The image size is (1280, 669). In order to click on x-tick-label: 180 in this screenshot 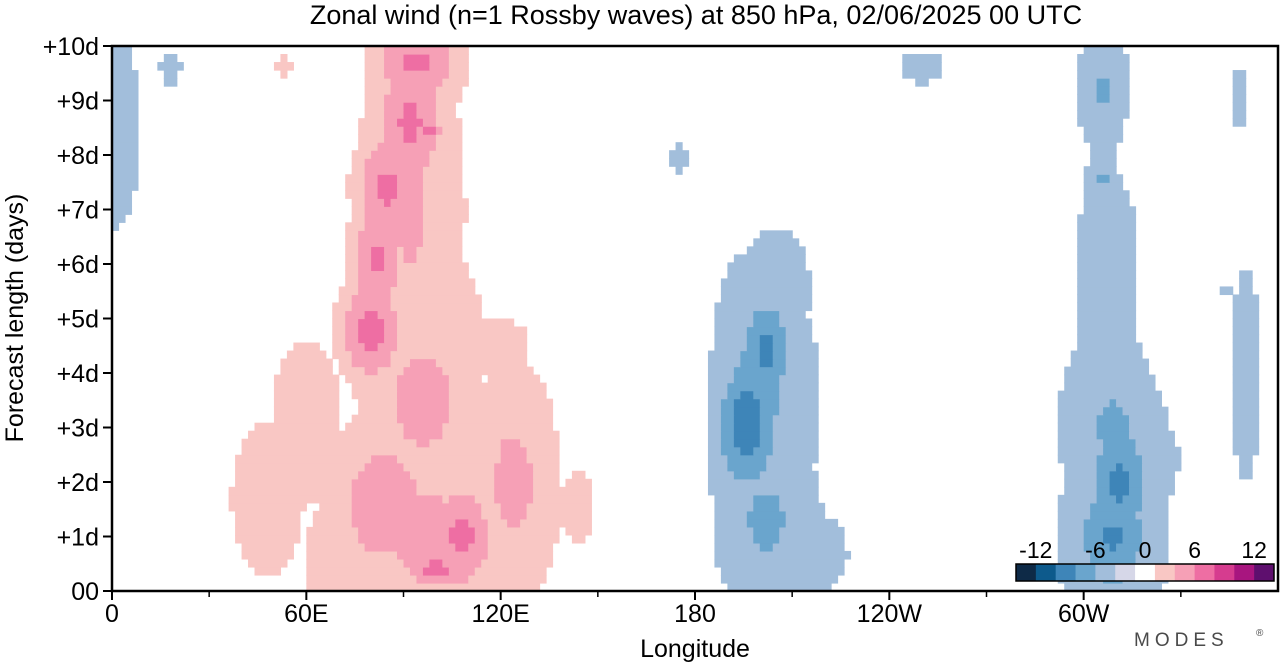, I will do `click(695, 614)`.